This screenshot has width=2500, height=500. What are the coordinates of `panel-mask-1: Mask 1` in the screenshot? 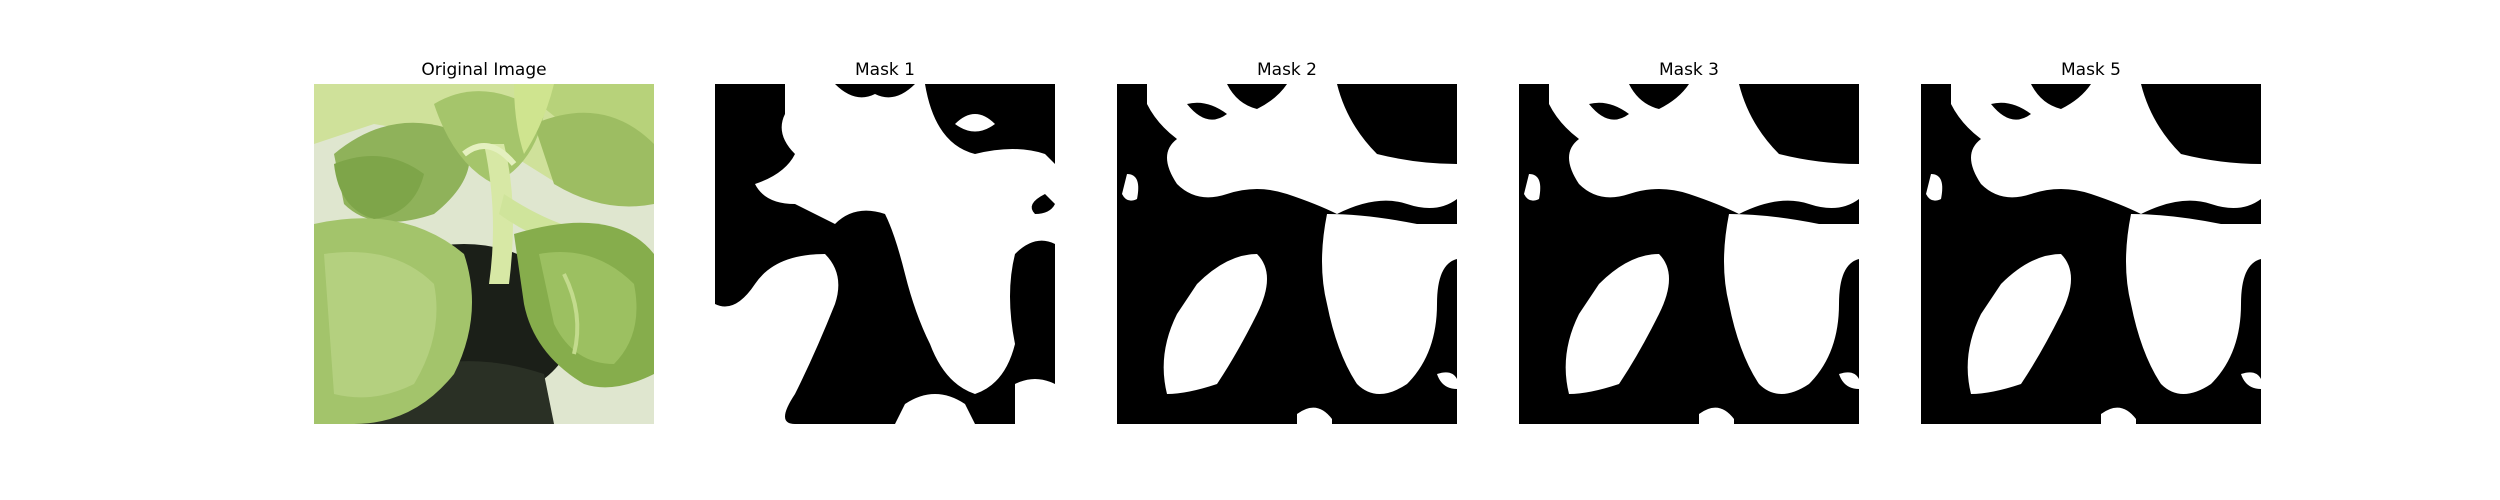 It's located at (885, 250).